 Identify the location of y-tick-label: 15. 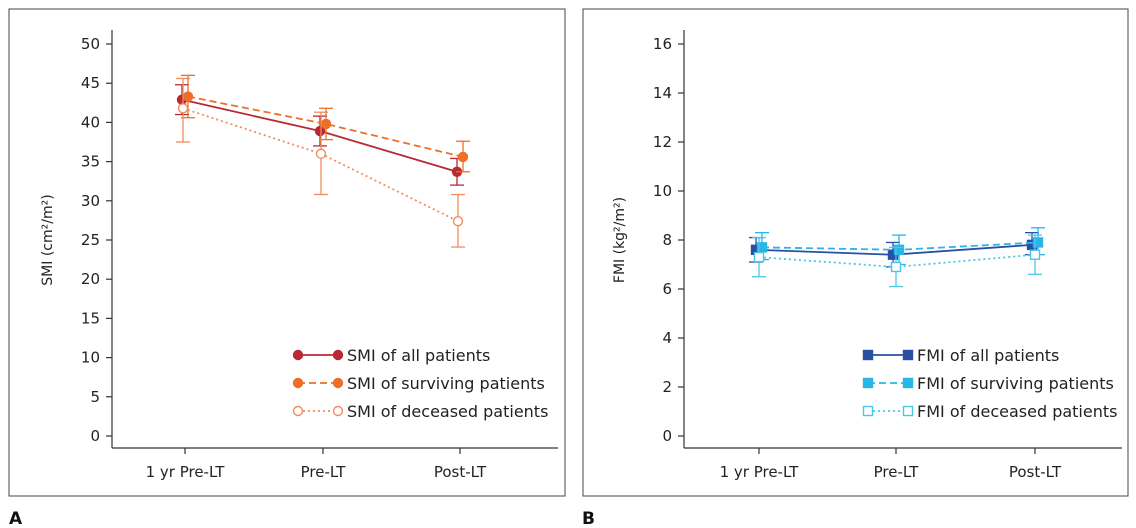
(90, 318).